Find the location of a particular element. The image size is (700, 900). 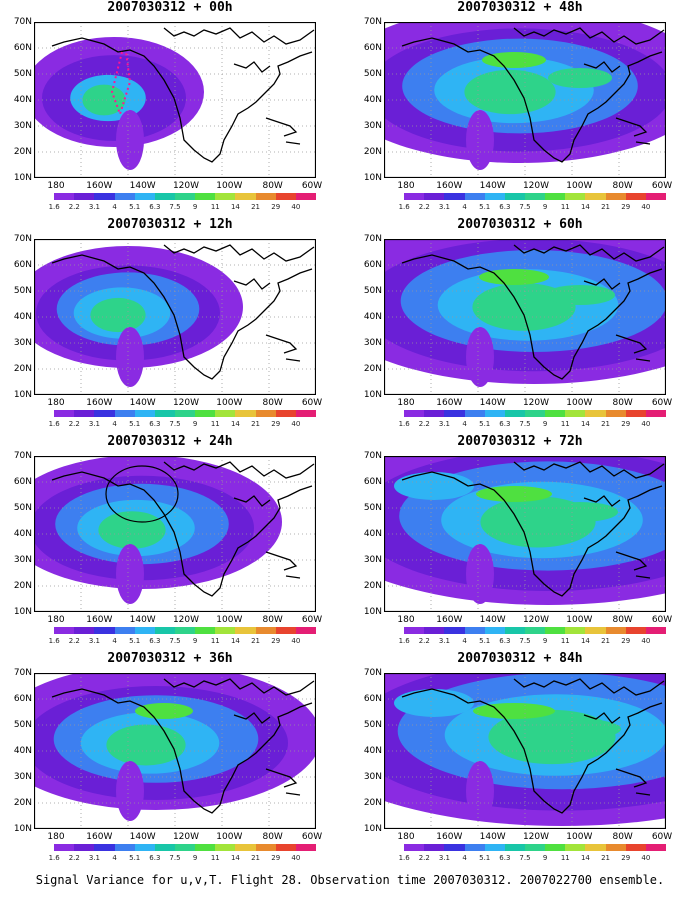

colorbar-tick-label: 4 is located at coordinates (114, 207).